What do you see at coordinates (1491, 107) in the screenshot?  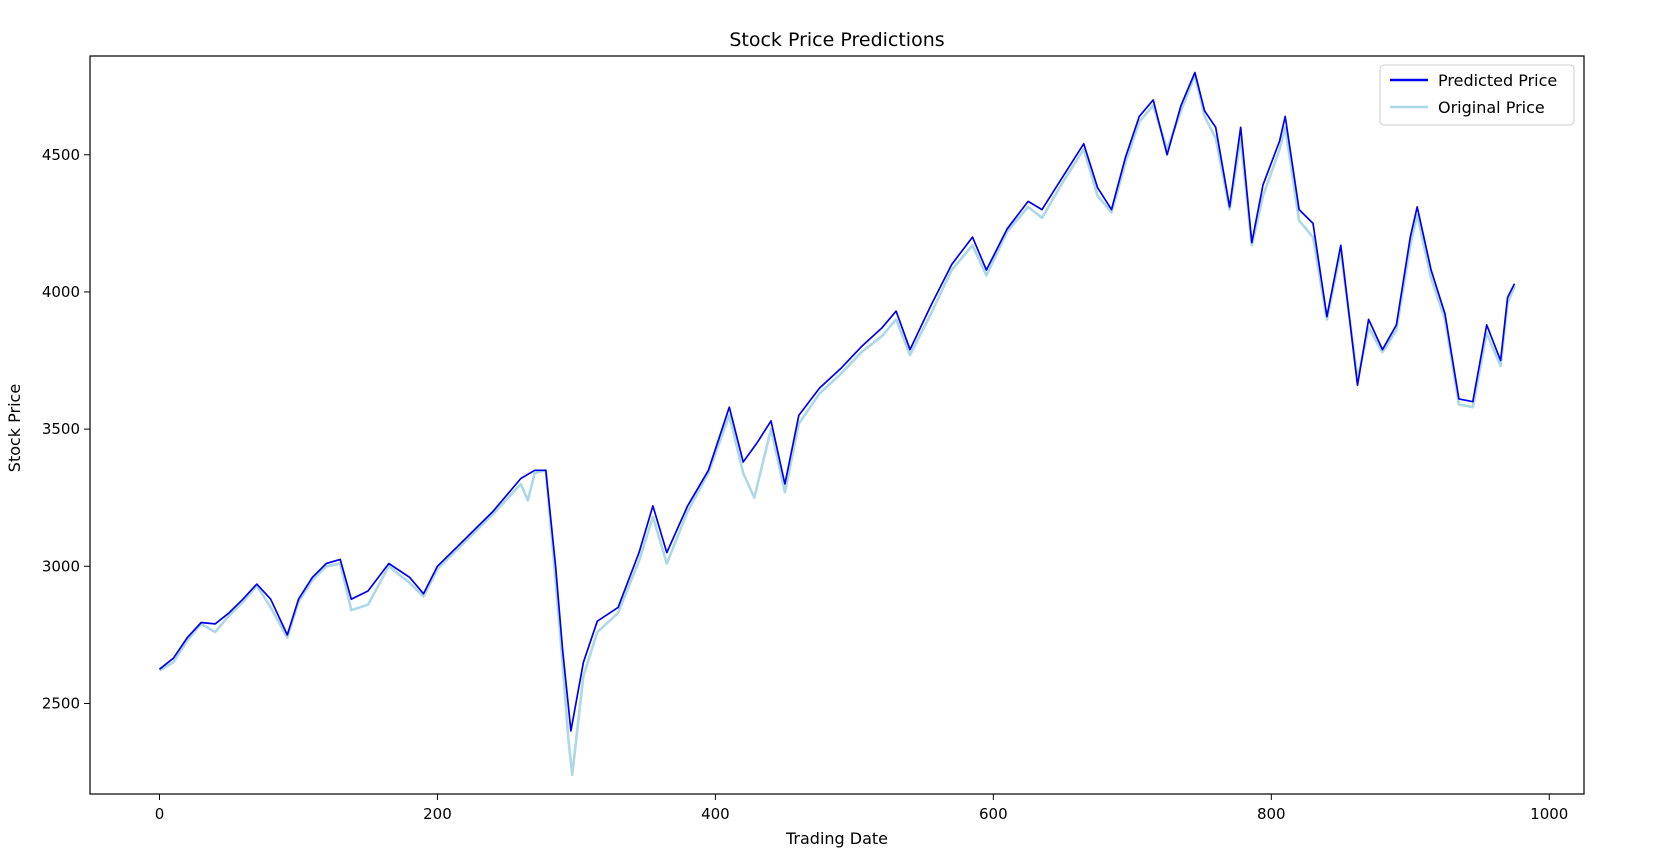 I see `legend-label-original-price: Original Price` at bounding box center [1491, 107].